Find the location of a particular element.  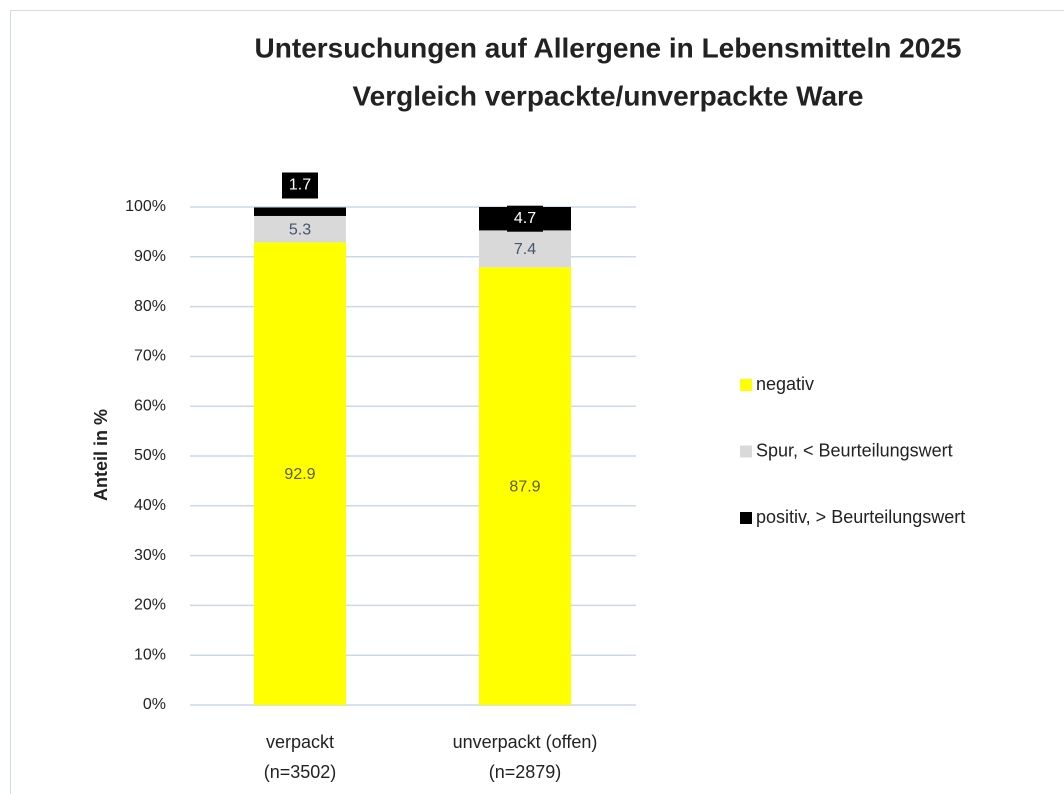

data-label: 1.7 is located at coordinates (300, 185).